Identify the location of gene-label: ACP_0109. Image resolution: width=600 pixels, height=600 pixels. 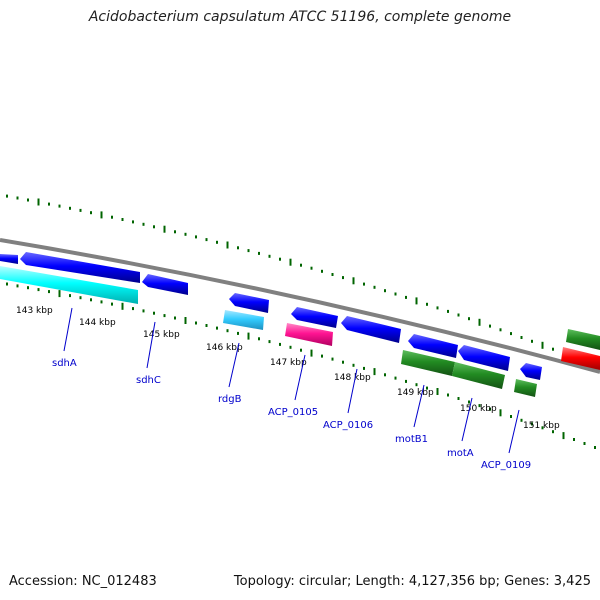
(506, 465).